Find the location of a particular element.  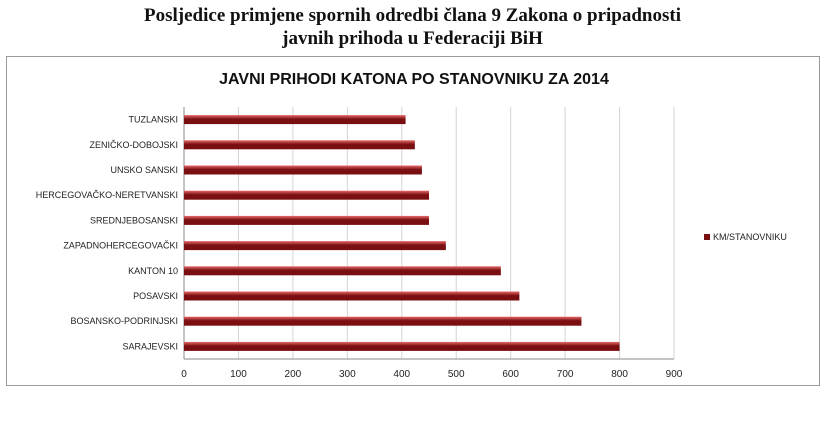

x-tick-label: 200 is located at coordinates (293, 374).